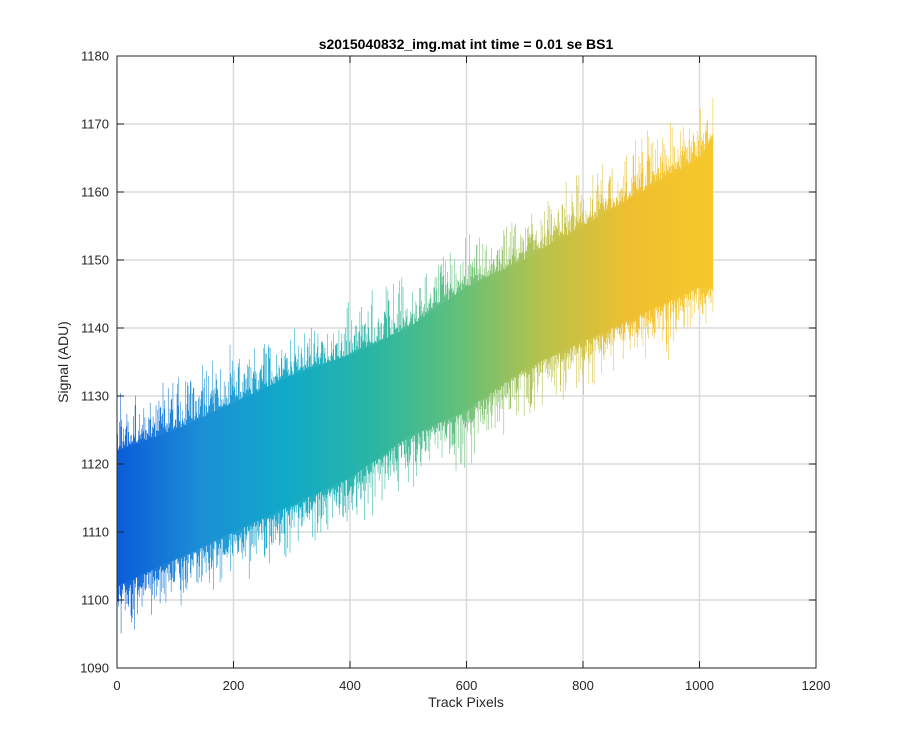 The width and height of the screenshot is (900, 750). What do you see at coordinates (95, 124) in the screenshot?
I see `y-tick-label: 1170` at bounding box center [95, 124].